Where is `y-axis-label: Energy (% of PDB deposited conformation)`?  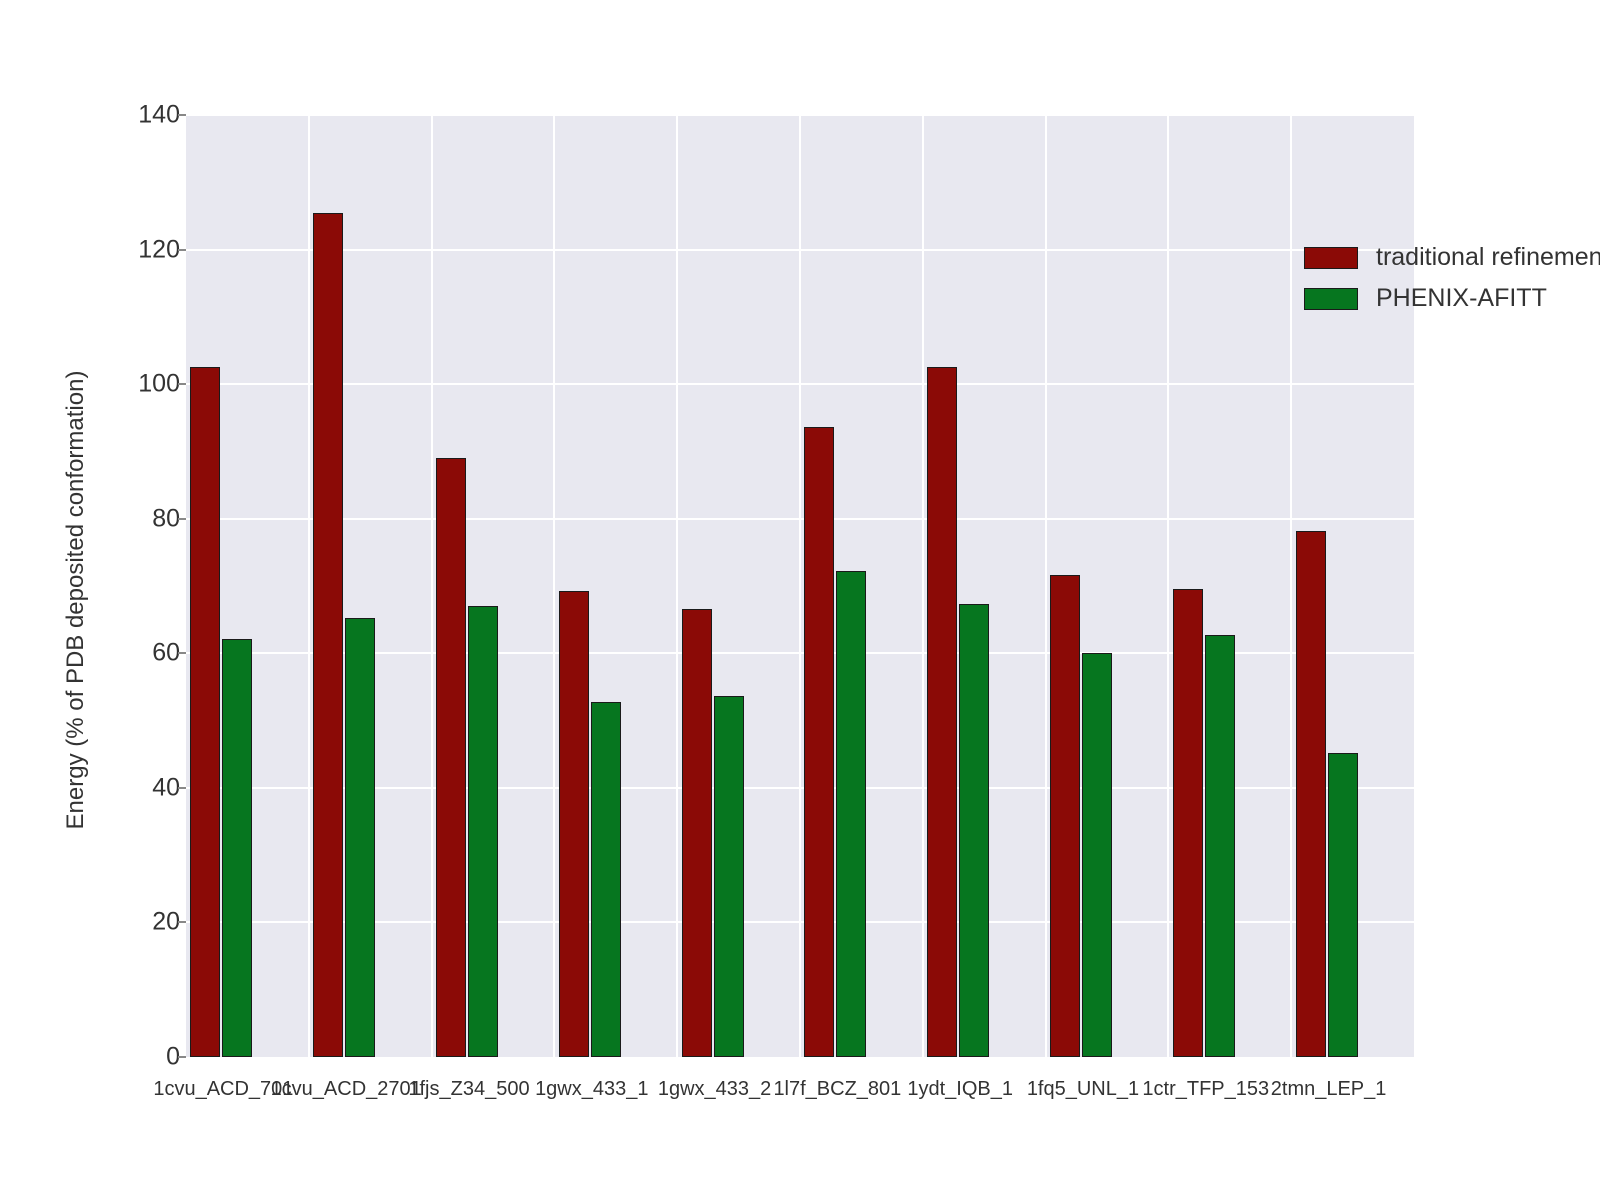
y-axis-label: Energy (% of PDB deposited conformation) is located at coordinates (75, 600).